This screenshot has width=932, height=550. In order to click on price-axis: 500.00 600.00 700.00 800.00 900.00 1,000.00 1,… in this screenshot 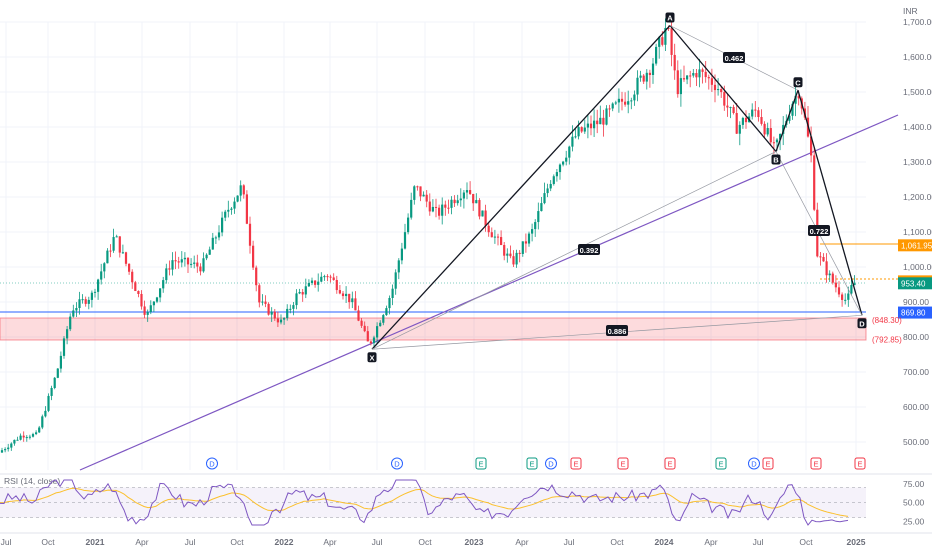, I will do `click(917, 226)`.